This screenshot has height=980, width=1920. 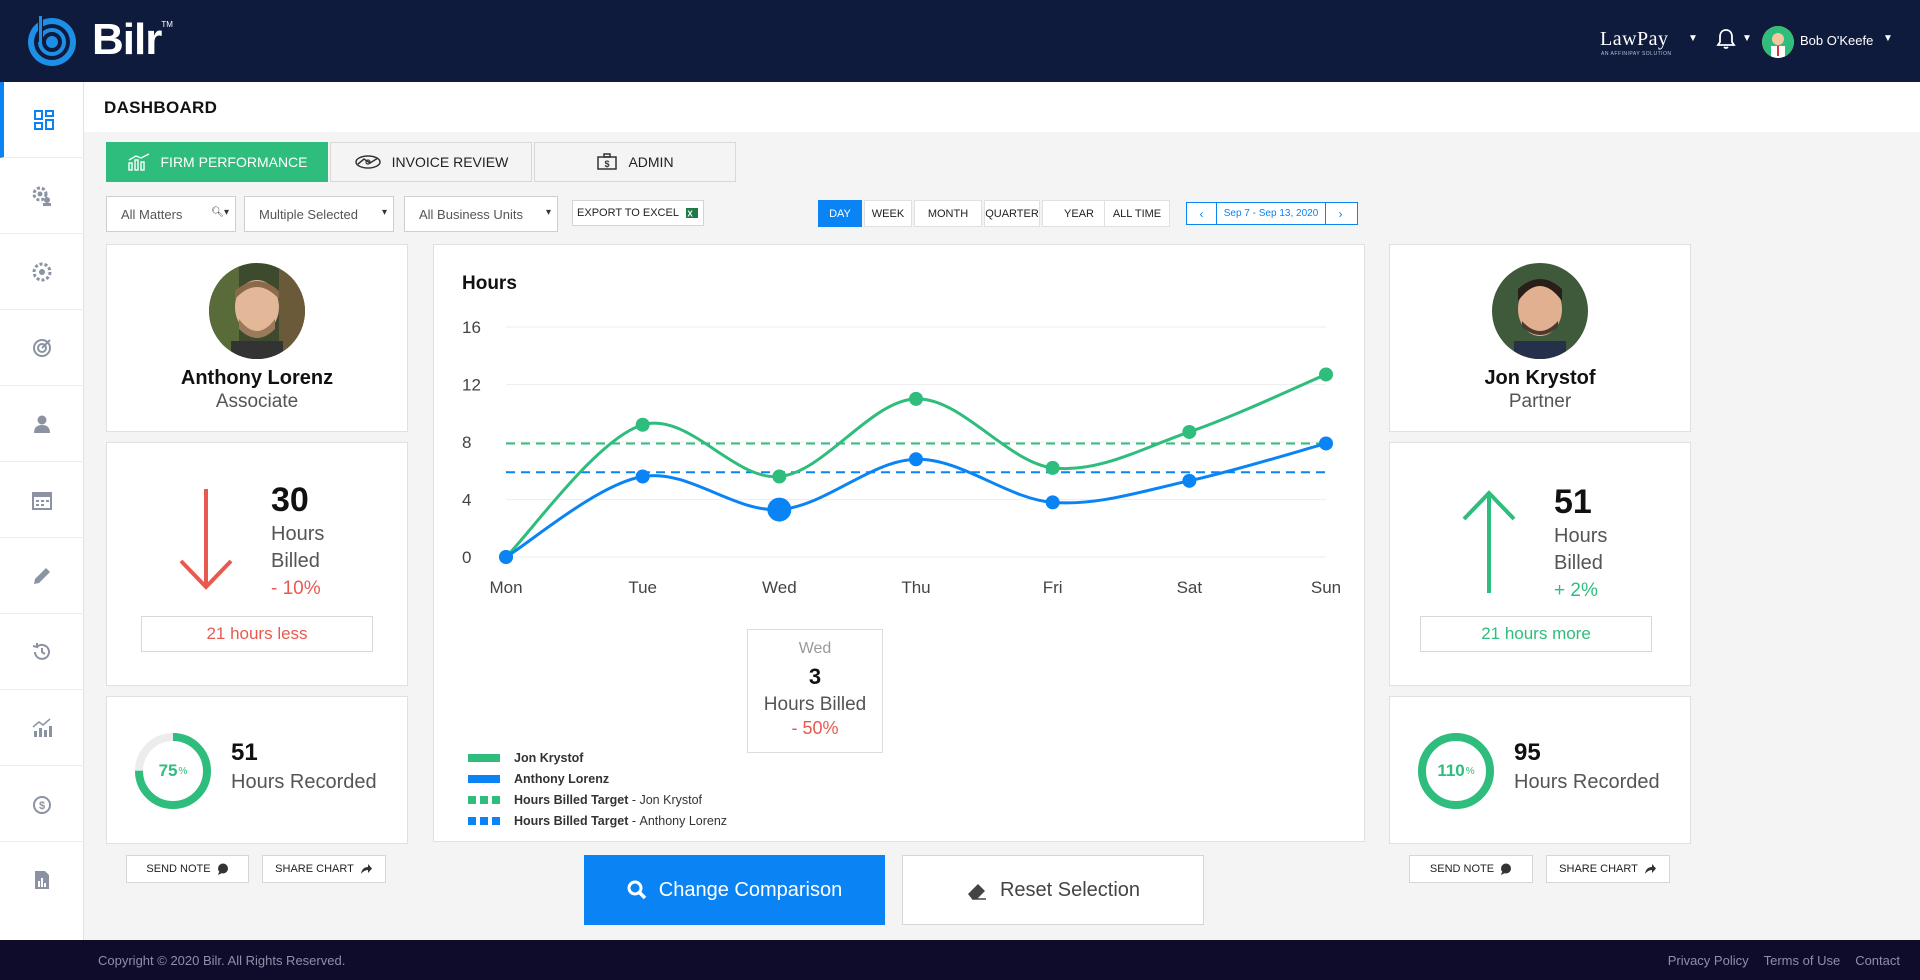 I want to click on tab-invoice-review: INVOICE REVIEW, so click(x=431, y=162).